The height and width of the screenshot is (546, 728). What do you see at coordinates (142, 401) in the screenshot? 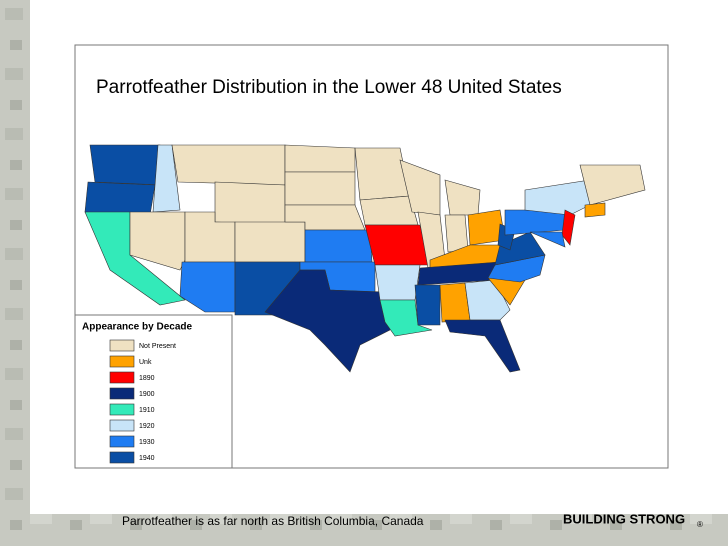
I see `legend-items: Not Present Unk 1890 1900 1910 1920 1930 1940` at bounding box center [142, 401].